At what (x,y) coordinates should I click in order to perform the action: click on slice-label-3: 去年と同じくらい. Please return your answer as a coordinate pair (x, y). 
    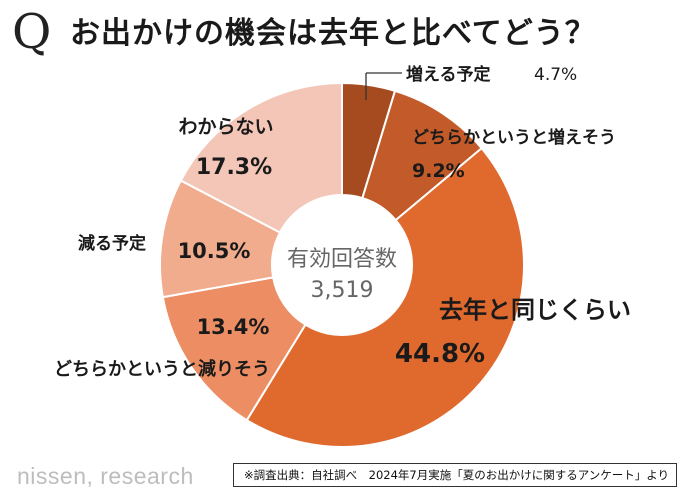
    Looking at the image, I should click on (535, 310).